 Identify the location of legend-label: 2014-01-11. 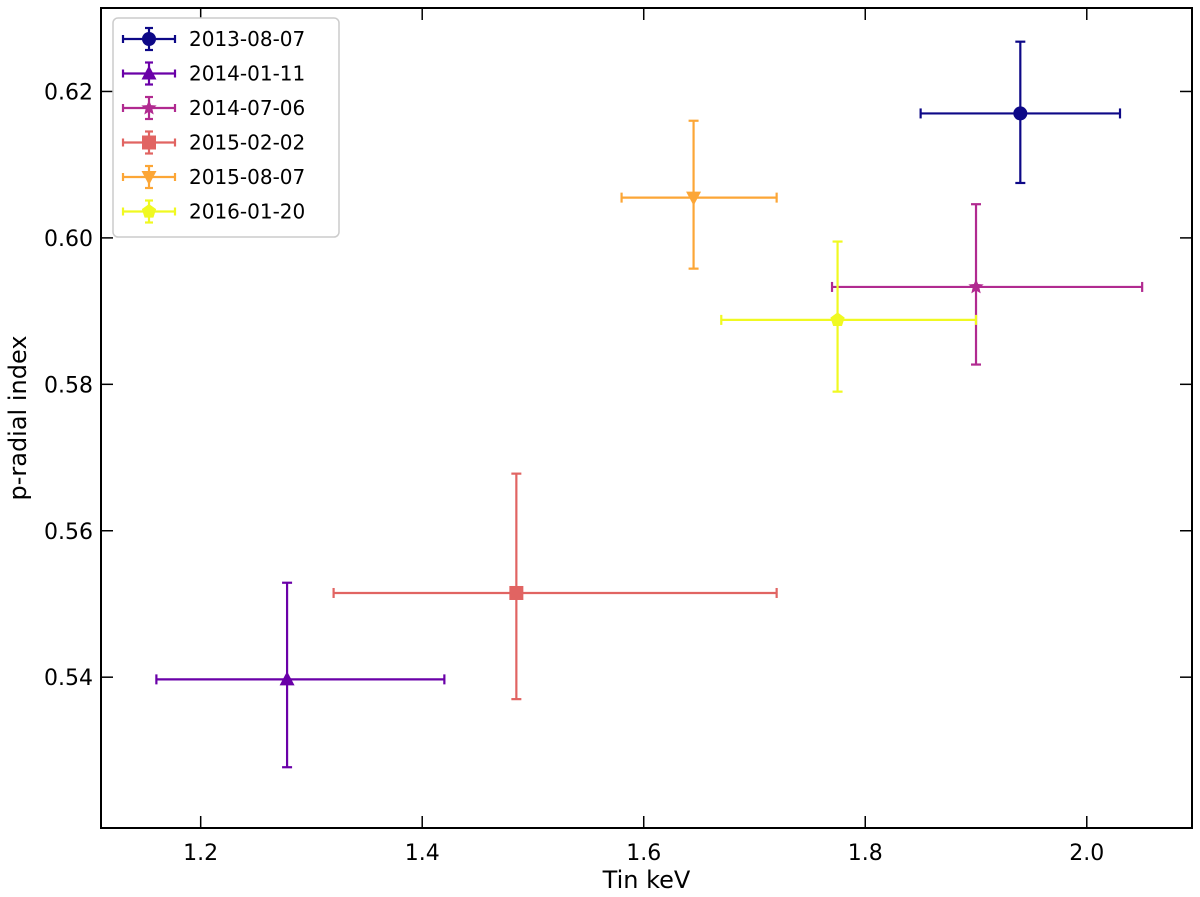
(247, 74).